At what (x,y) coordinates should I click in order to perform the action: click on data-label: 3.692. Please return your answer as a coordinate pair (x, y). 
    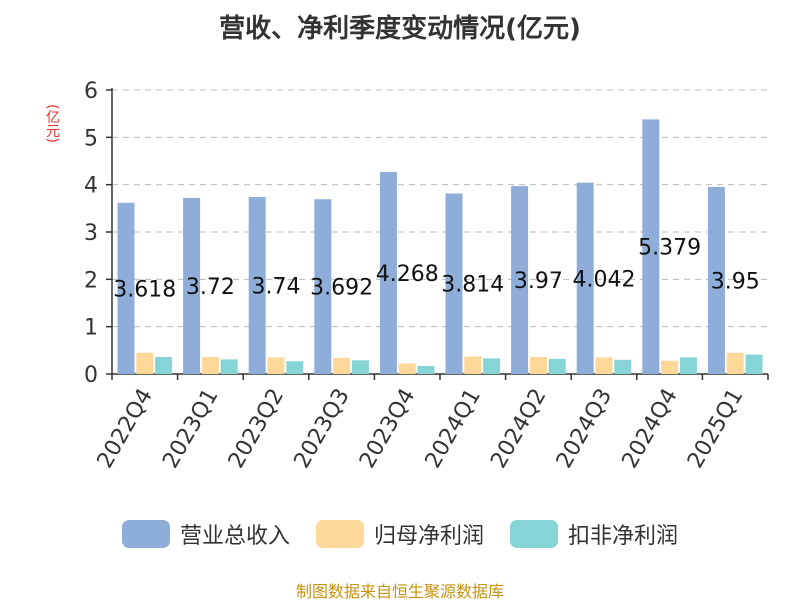
    Looking at the image, I should click on (341, 288).